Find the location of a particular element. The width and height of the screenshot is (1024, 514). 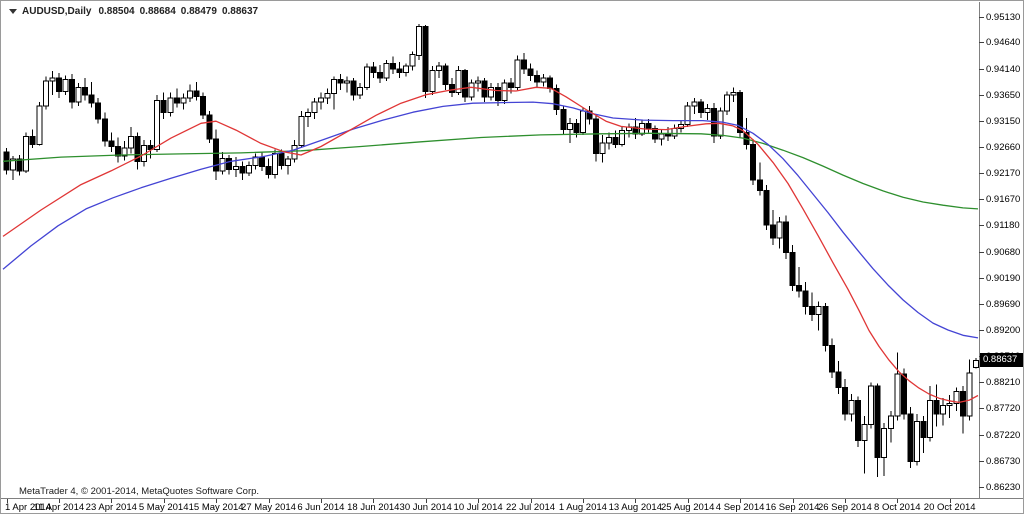

price-axis-label: 0.88210 is located at coordinates (1003, 383).